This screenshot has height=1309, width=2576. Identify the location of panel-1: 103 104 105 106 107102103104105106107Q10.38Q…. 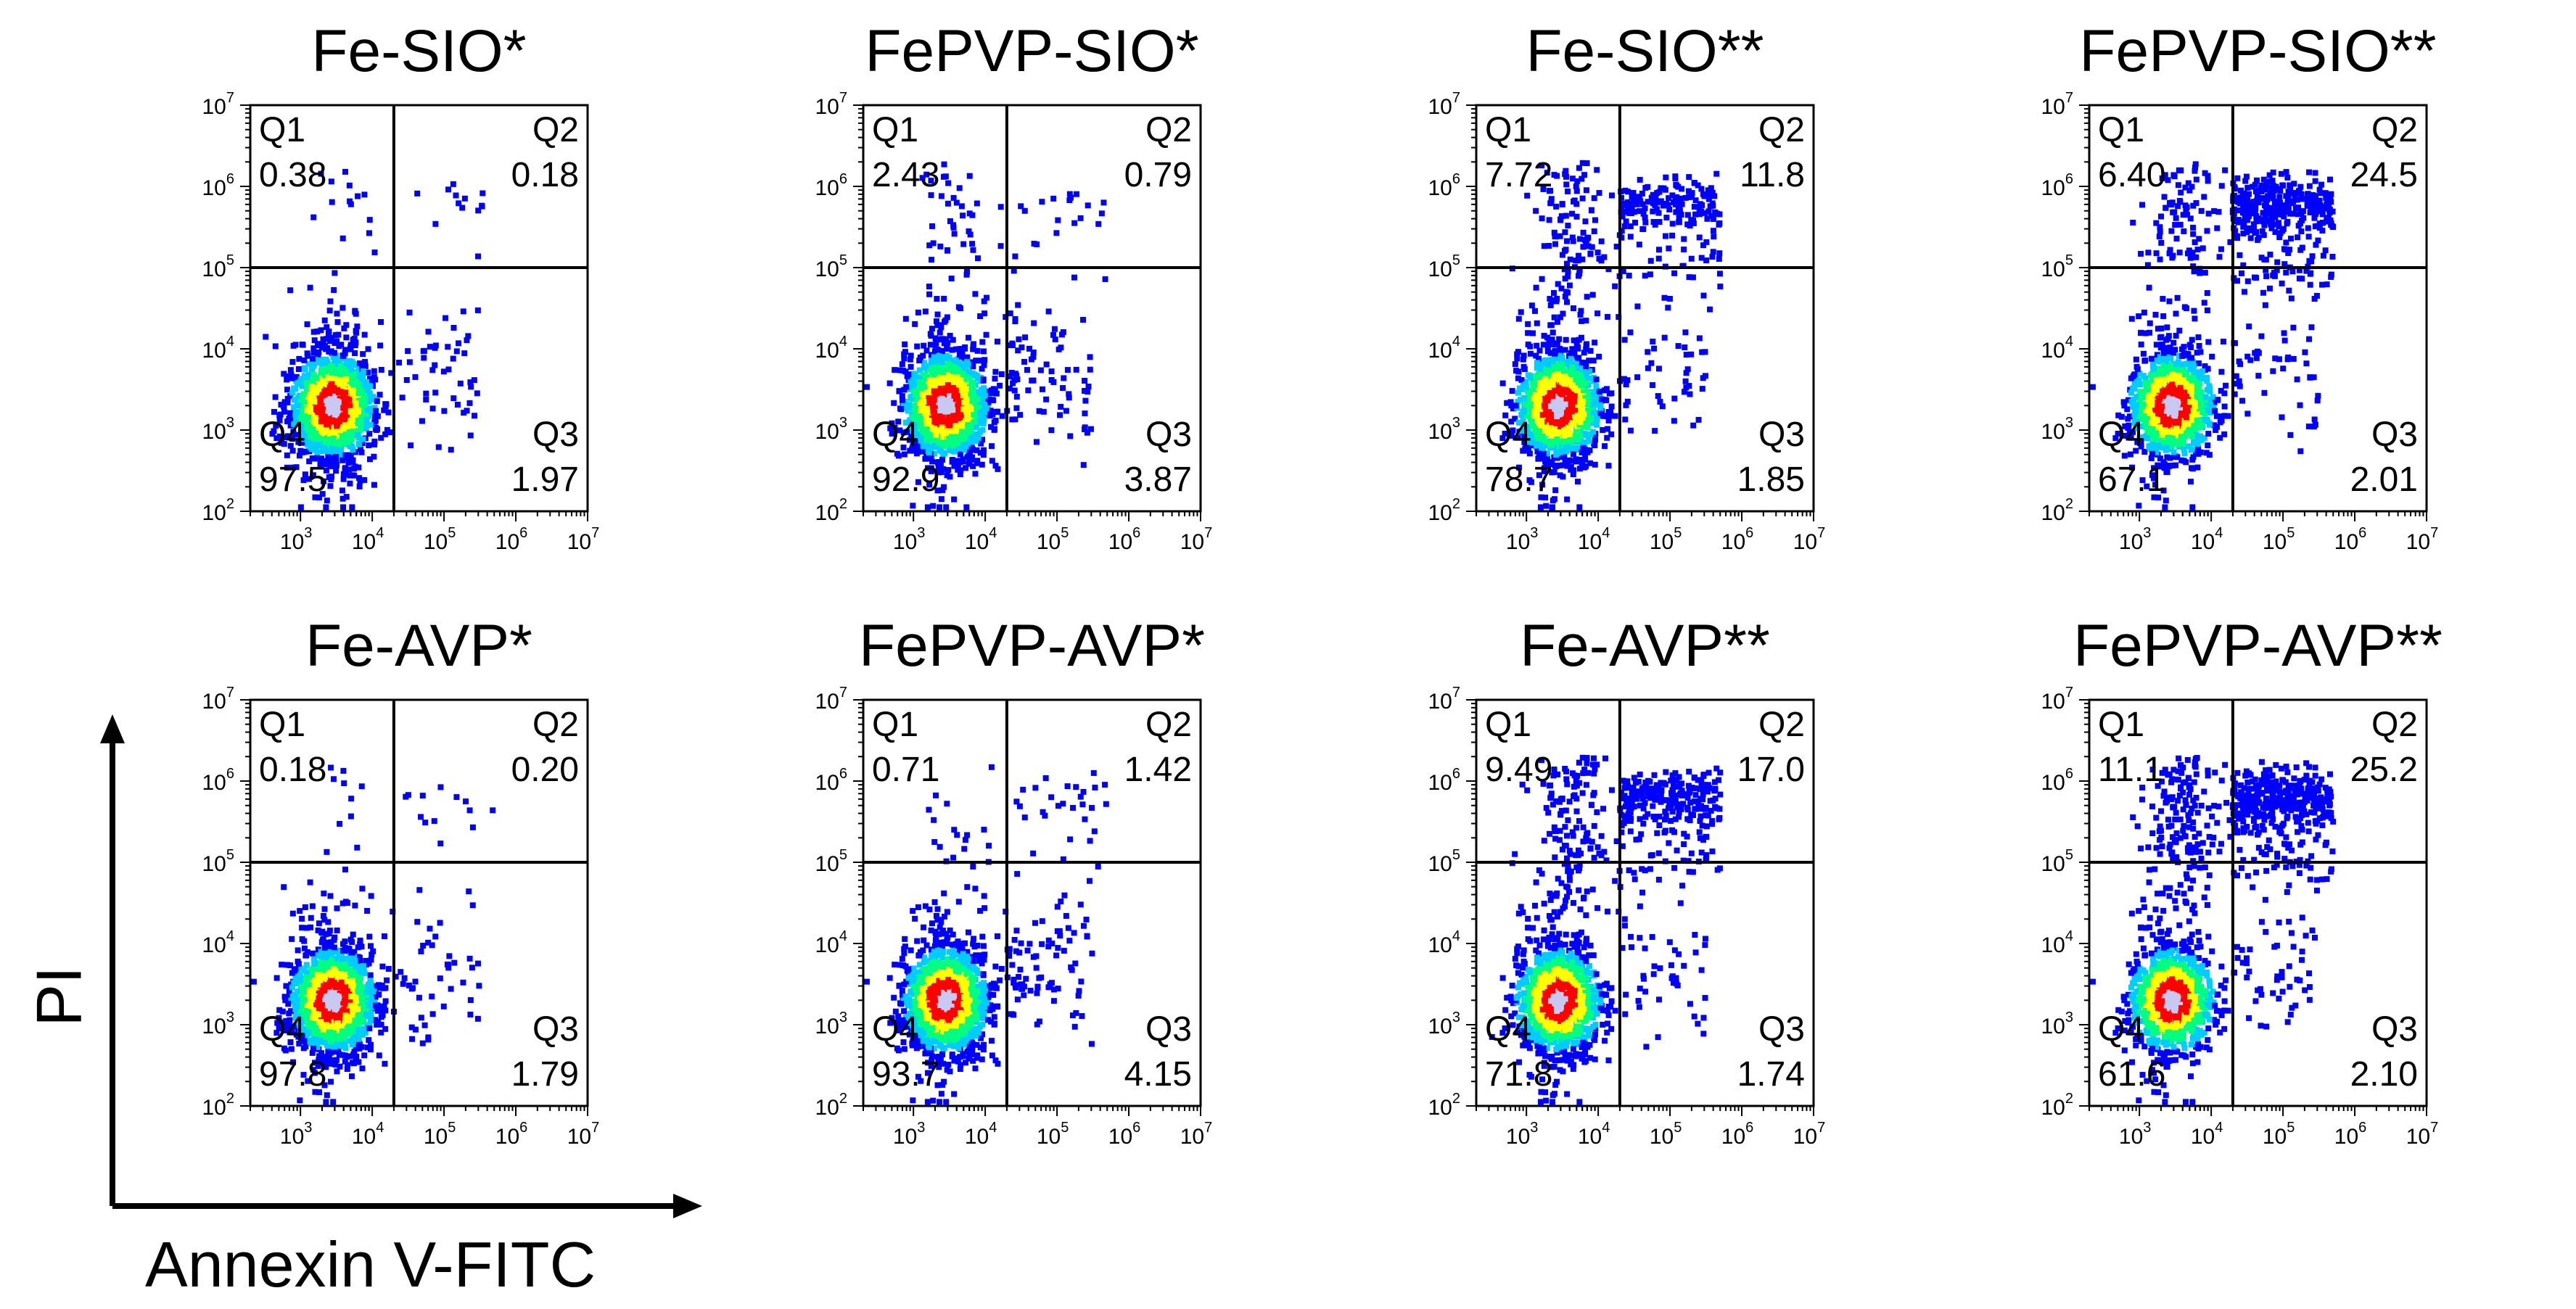
(401, 322).